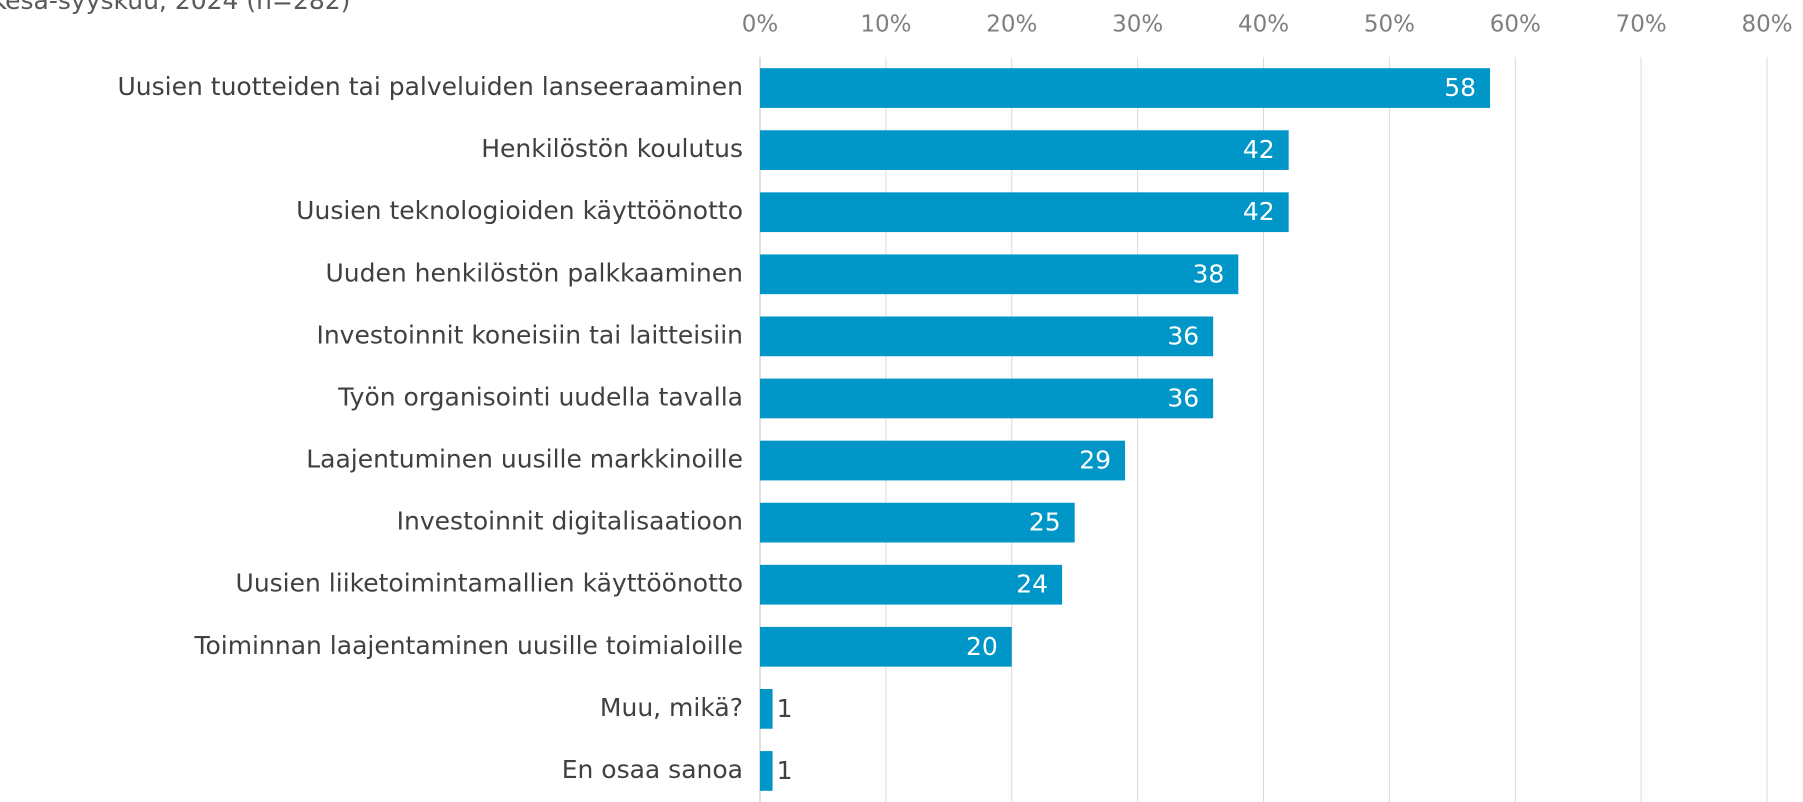 Image resolution: width=1803 pixels, height=802 pixels. What do you see at coordinates (1011, 25) in the screenshot?
I see `x-tick-label: 20%` at bounding box center [1011, 25].